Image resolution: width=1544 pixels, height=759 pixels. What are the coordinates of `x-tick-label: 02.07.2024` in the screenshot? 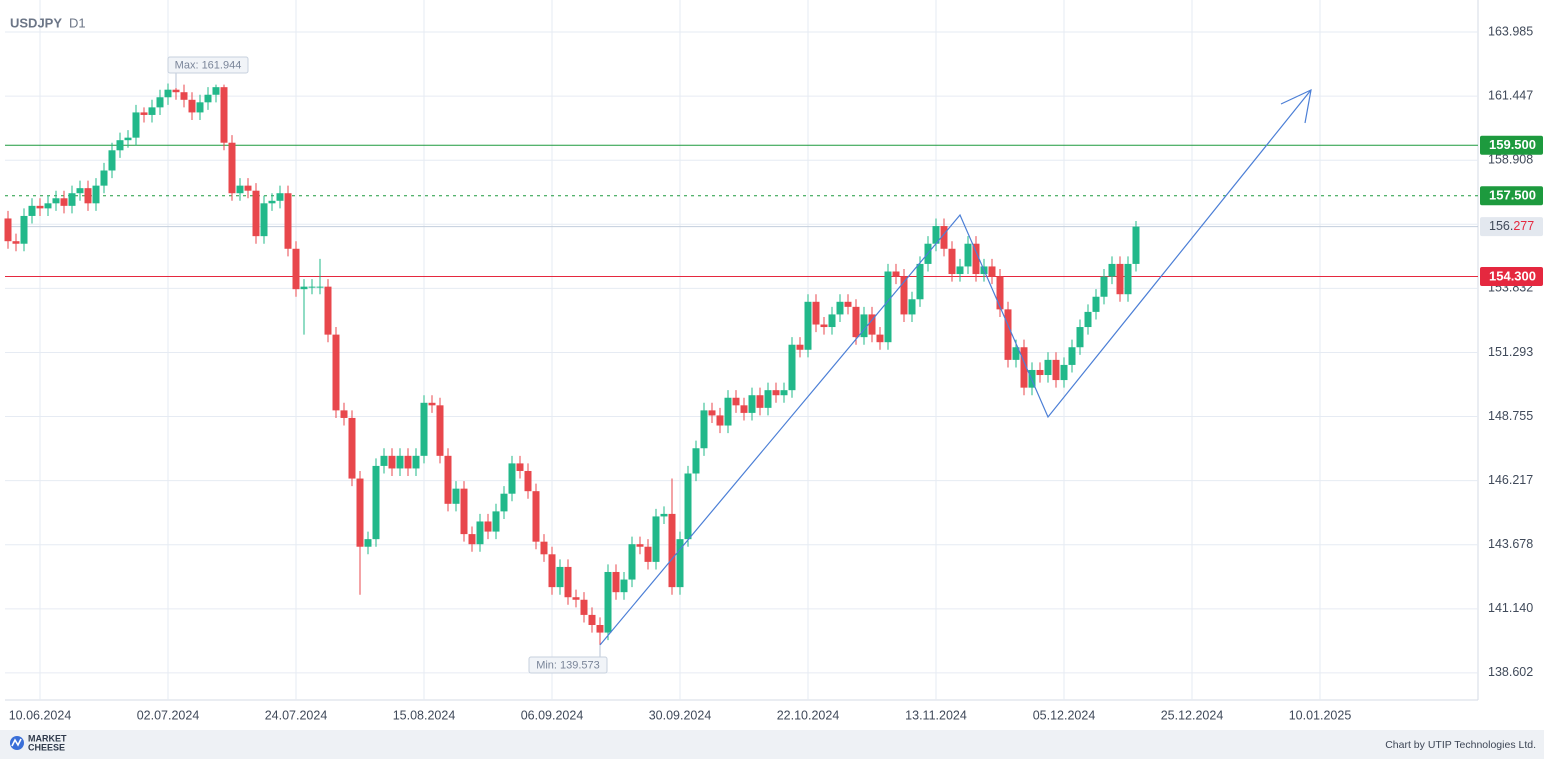 It's located at (168, 715).